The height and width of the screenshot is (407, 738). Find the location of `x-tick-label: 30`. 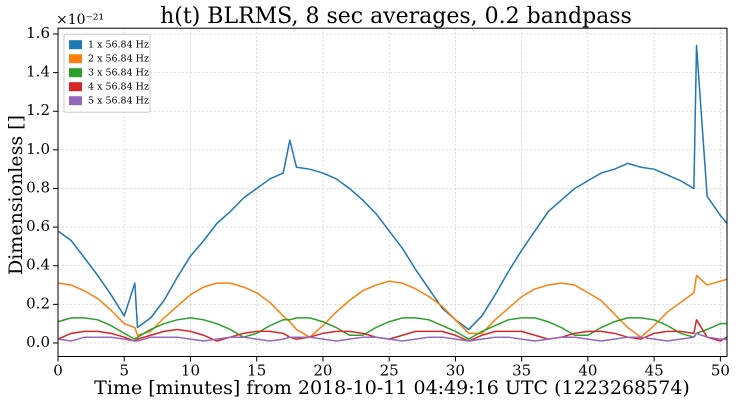

x-tick-label: 30 is located at coordinates (455, 371).